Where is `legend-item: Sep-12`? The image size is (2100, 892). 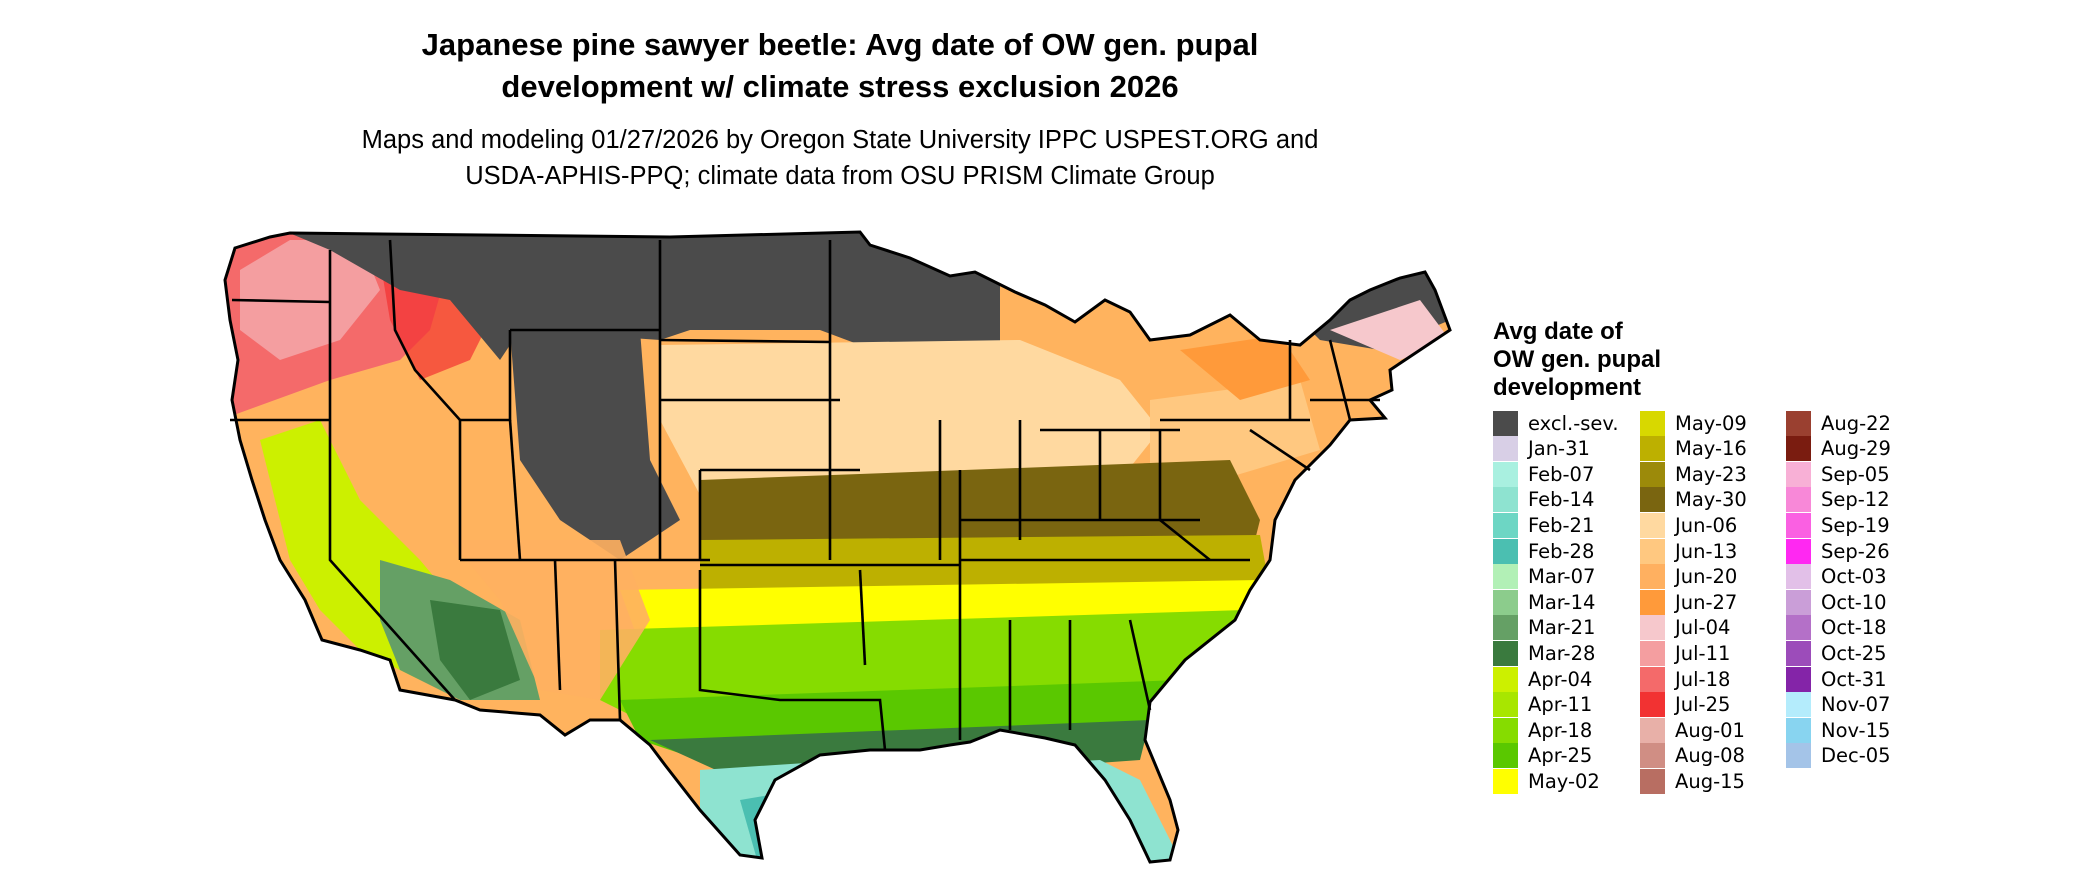
legend-item: Sep-12 is located at coordinates (1838, 500).